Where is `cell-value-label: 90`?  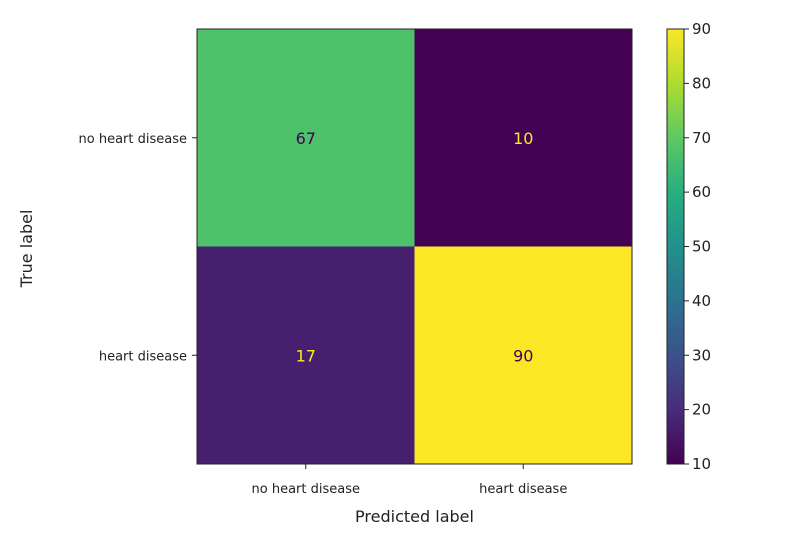 cell-value-label: 90 is located at coordinates (523, 355).